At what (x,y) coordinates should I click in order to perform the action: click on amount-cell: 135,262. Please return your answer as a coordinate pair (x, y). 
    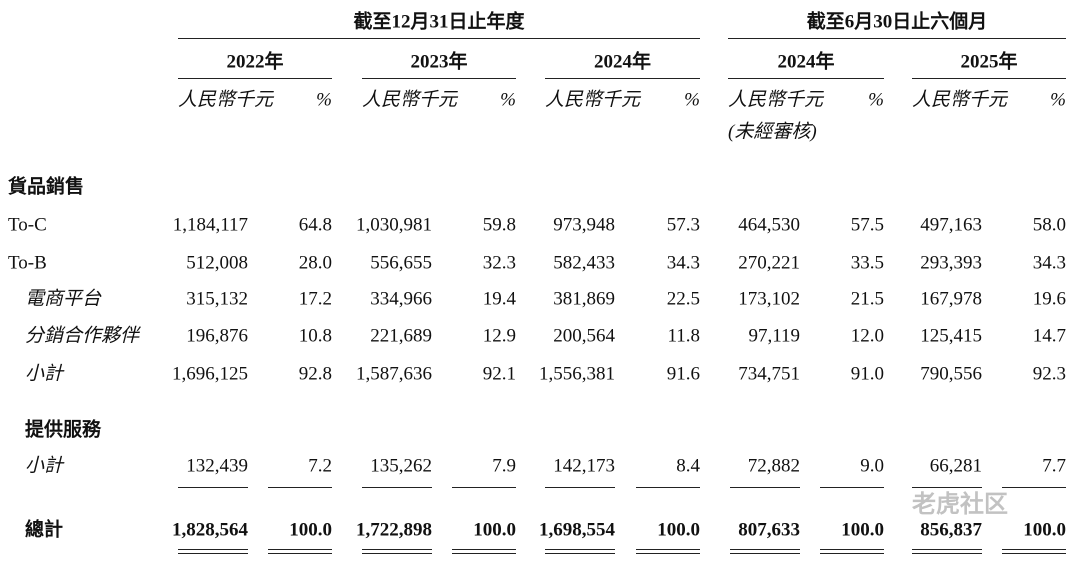
    Looking at the image, I should click on (401, 466).